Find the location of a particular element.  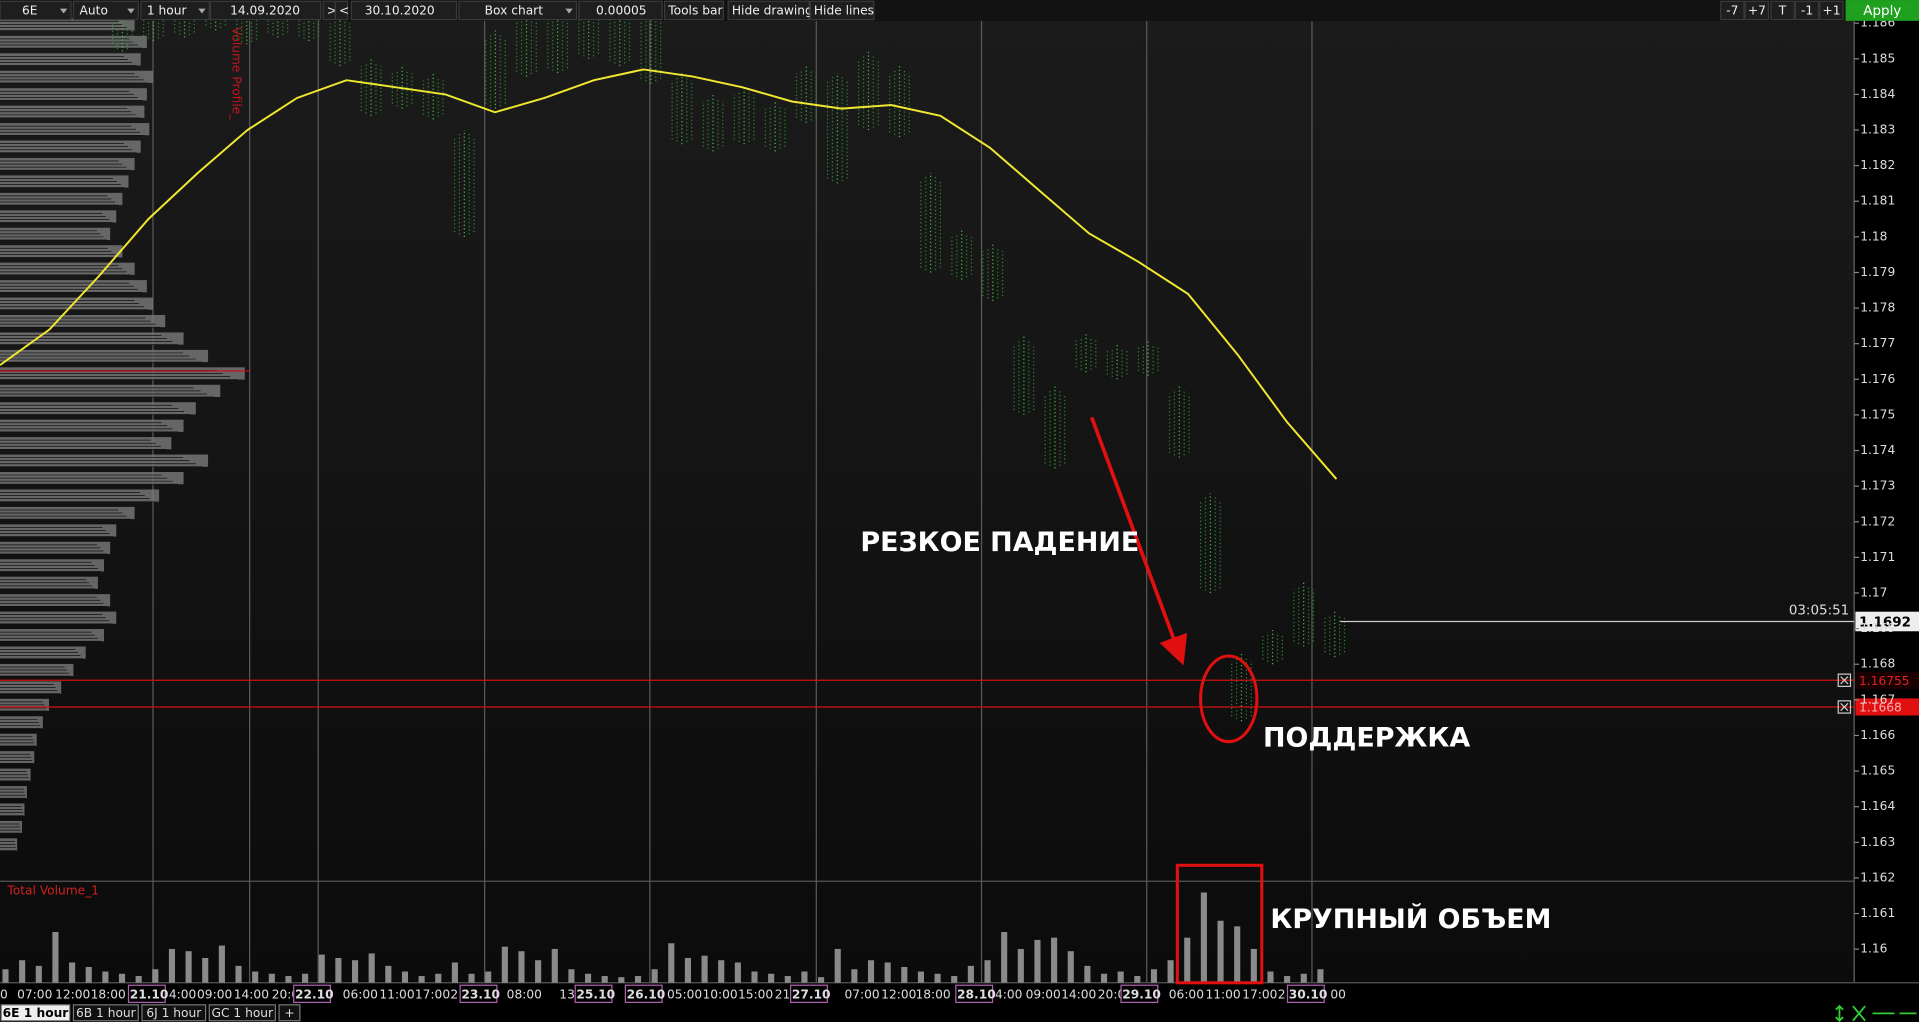

current-price-tag is located at coordinates (1887, 621).